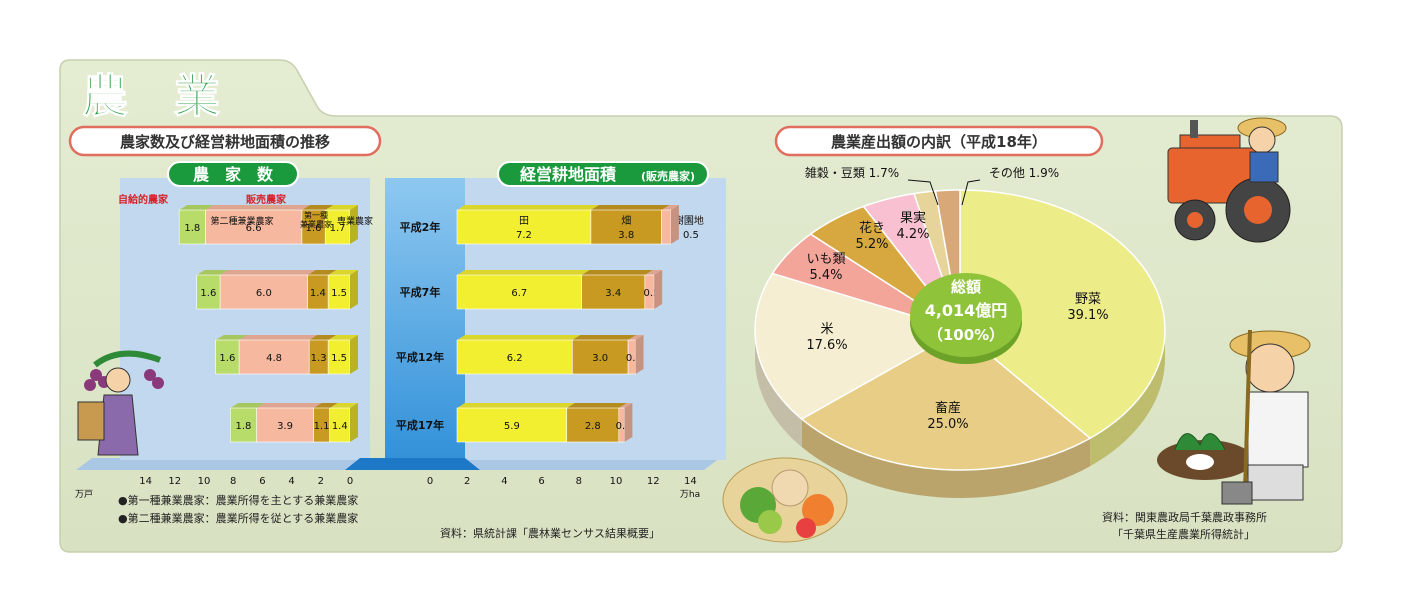  I want to click on farm-bar-label: 1.1, so click(322, 426).